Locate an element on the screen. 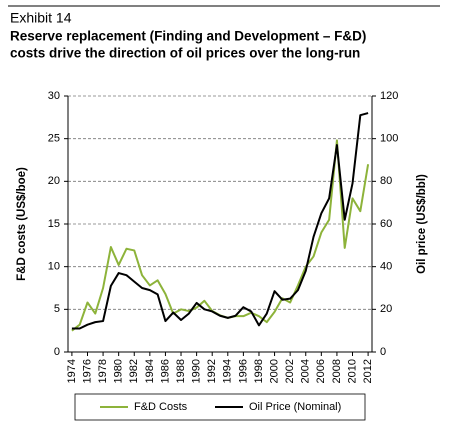 The image size is (449, 447). x-tick-label: 1992 is located at coordinates (212, 371).